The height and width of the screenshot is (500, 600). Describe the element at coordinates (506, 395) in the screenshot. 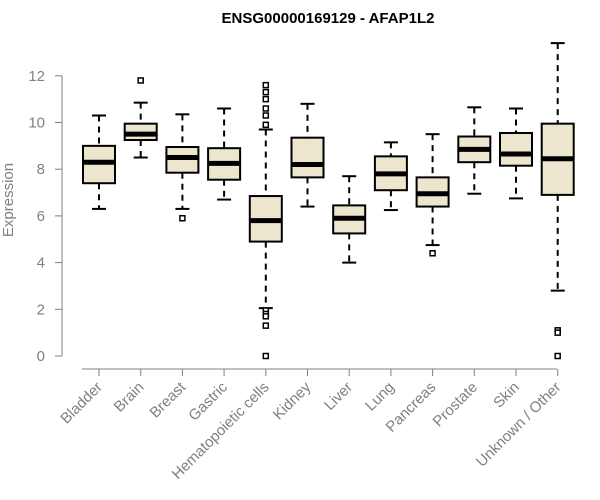

I see `x-tick-label: Skin` at that location.